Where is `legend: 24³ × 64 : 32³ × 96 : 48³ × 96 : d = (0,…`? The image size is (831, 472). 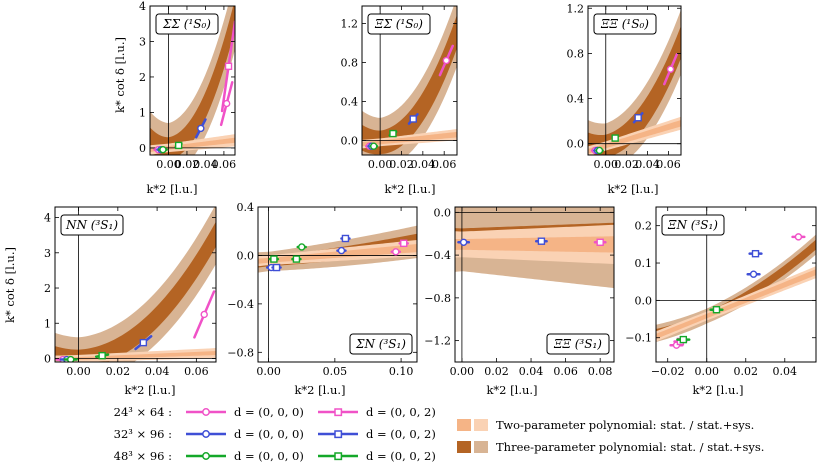 legend: 24³ × 64 : 32³ × 96 : 48³ × 96 : d = (0,… is located at coordinates (439, 434).